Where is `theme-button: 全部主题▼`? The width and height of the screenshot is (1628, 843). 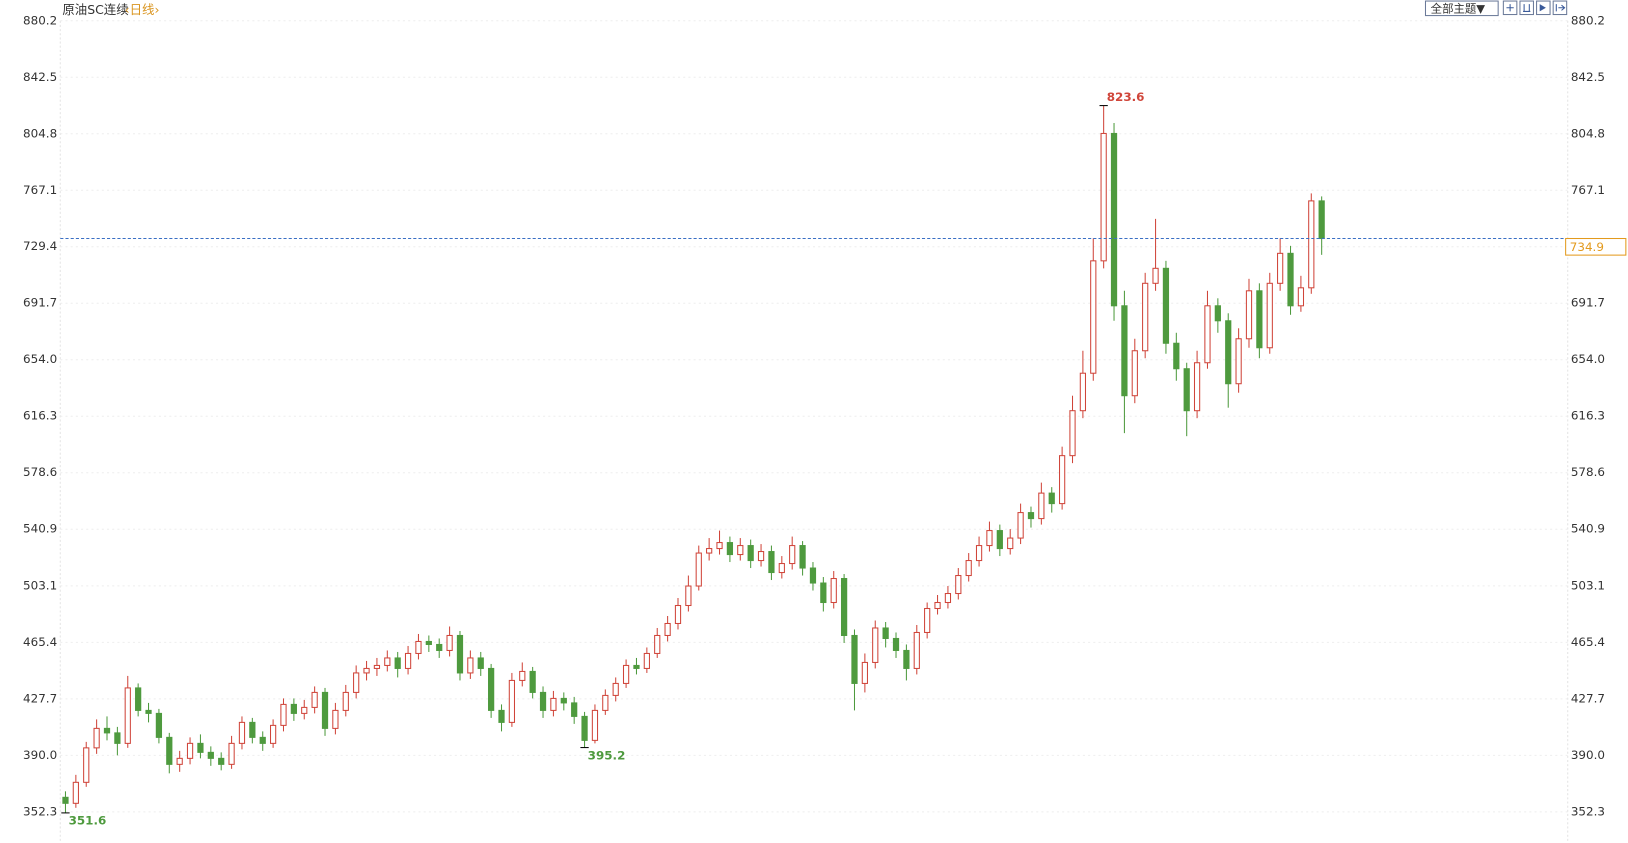
theme-button: 全部主题▼ is located at coordinates (1458, 8).